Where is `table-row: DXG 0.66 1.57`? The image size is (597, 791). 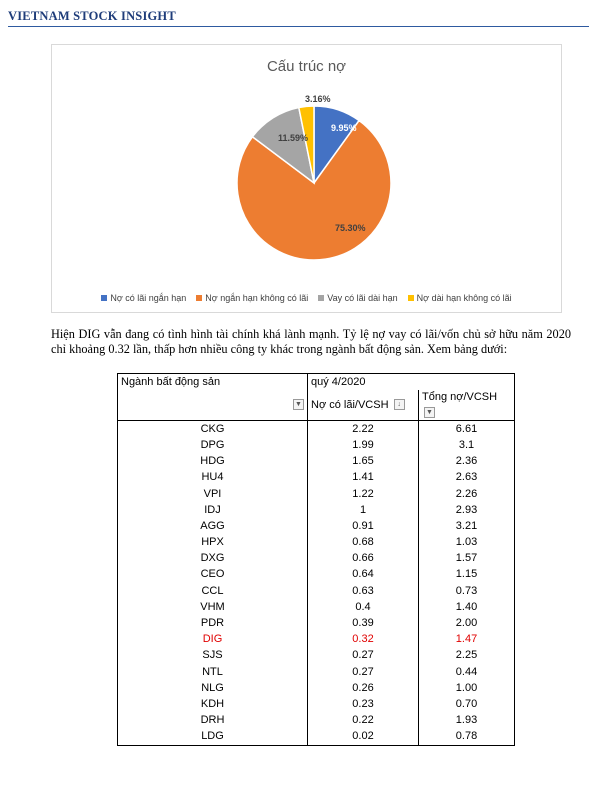 table-row: DXG 0.66 1.57 is located at coordinates (316, 558).